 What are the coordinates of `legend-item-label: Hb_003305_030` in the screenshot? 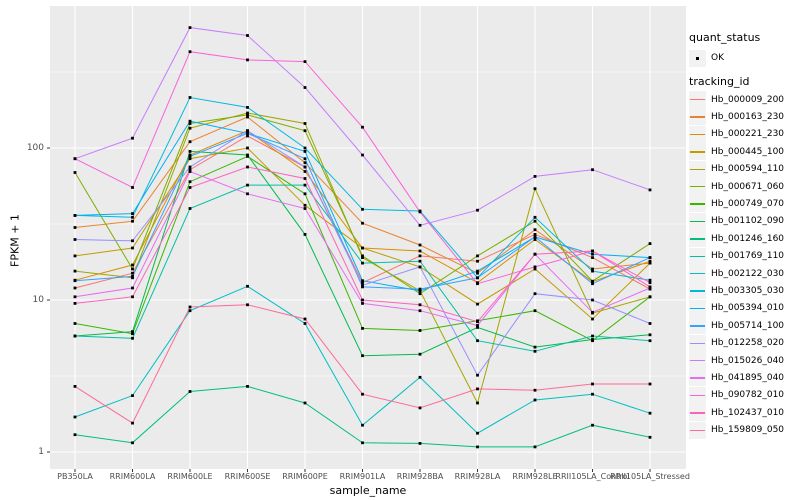 It's located at (748, 290).